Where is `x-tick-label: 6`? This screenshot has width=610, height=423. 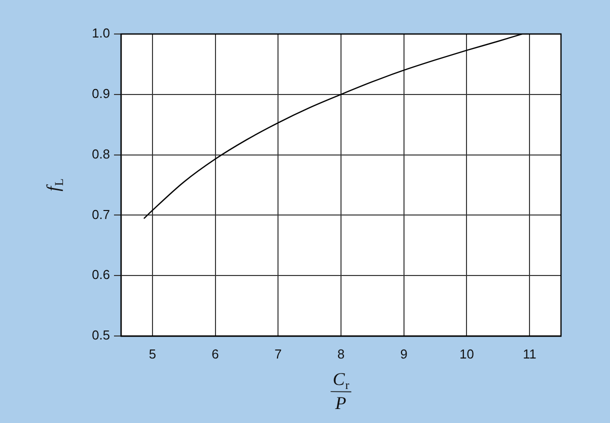
x-tick-label: 6 is located at coordinates (215, 354).